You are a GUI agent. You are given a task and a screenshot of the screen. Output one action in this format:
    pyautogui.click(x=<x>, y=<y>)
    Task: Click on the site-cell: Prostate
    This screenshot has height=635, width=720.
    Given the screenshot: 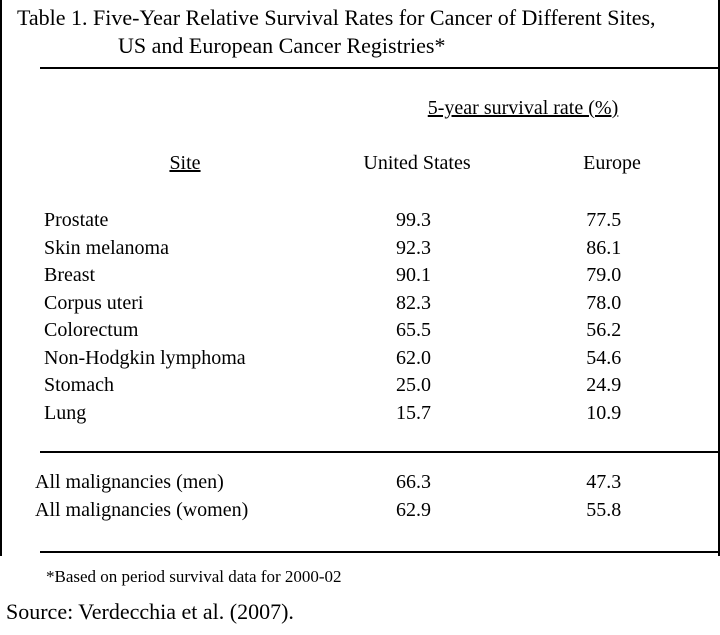 What is the action you would take?
    pyautogui.click(x=76, y=220)
    